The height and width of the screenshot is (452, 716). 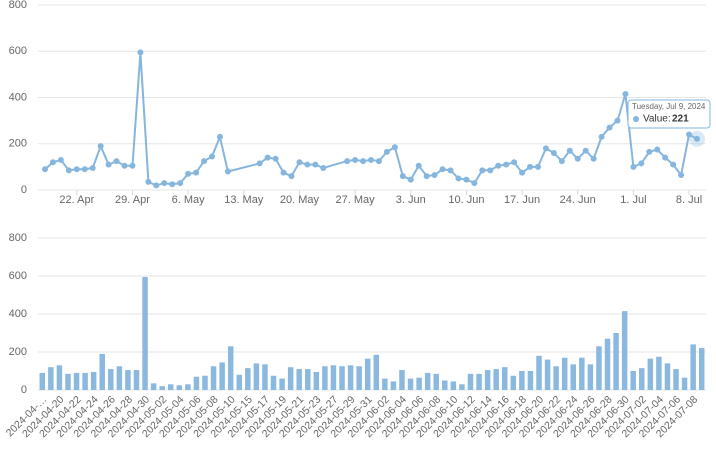 I want to click on x-tick-label: 8. Jul, so click(x=689, y=200).